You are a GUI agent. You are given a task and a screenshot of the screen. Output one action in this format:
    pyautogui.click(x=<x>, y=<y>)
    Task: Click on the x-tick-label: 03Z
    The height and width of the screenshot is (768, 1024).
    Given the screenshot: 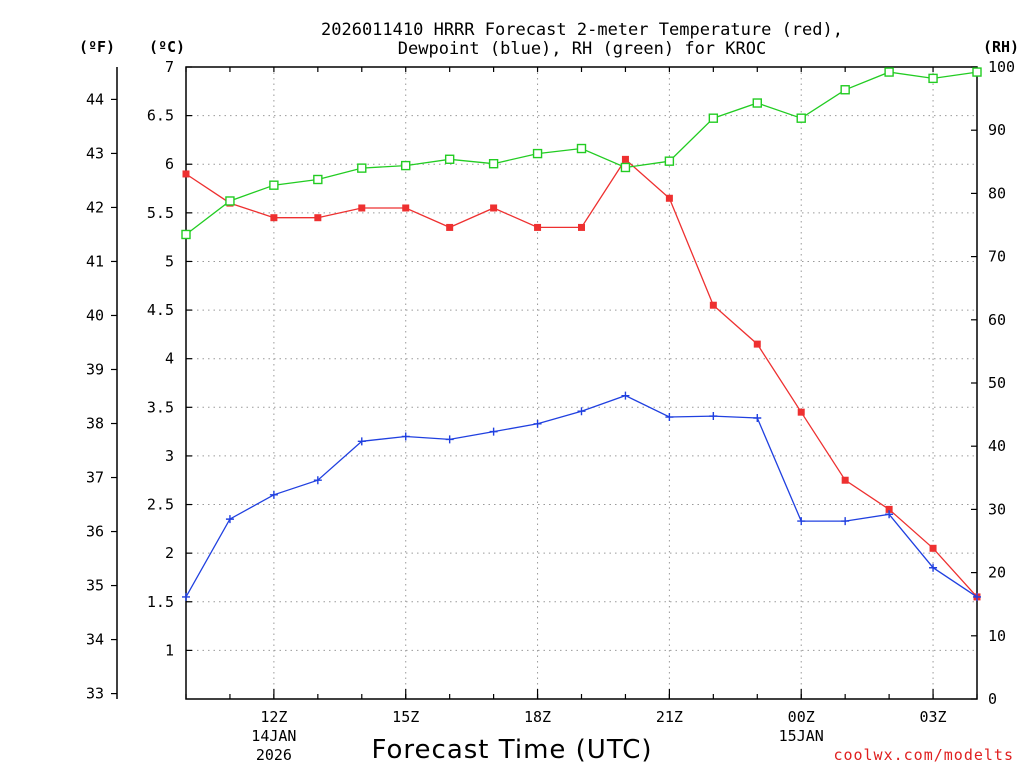 What is the action you would take?
    pyautogui.click(x=933, y=717)
    